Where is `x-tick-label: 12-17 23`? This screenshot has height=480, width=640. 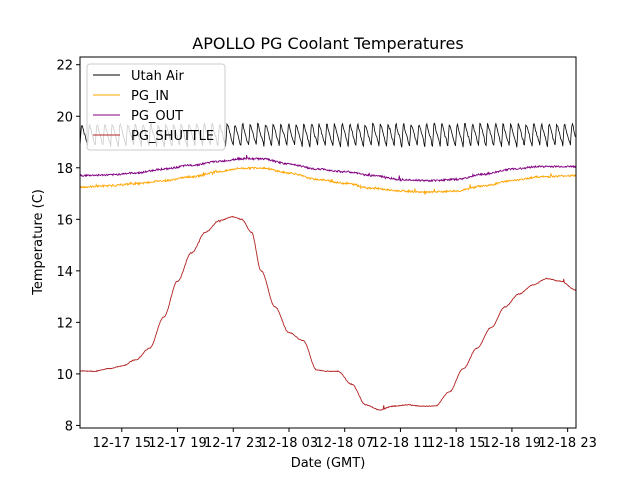 x-tick-label: 12-17 23 is located at coordinates (233, 443).